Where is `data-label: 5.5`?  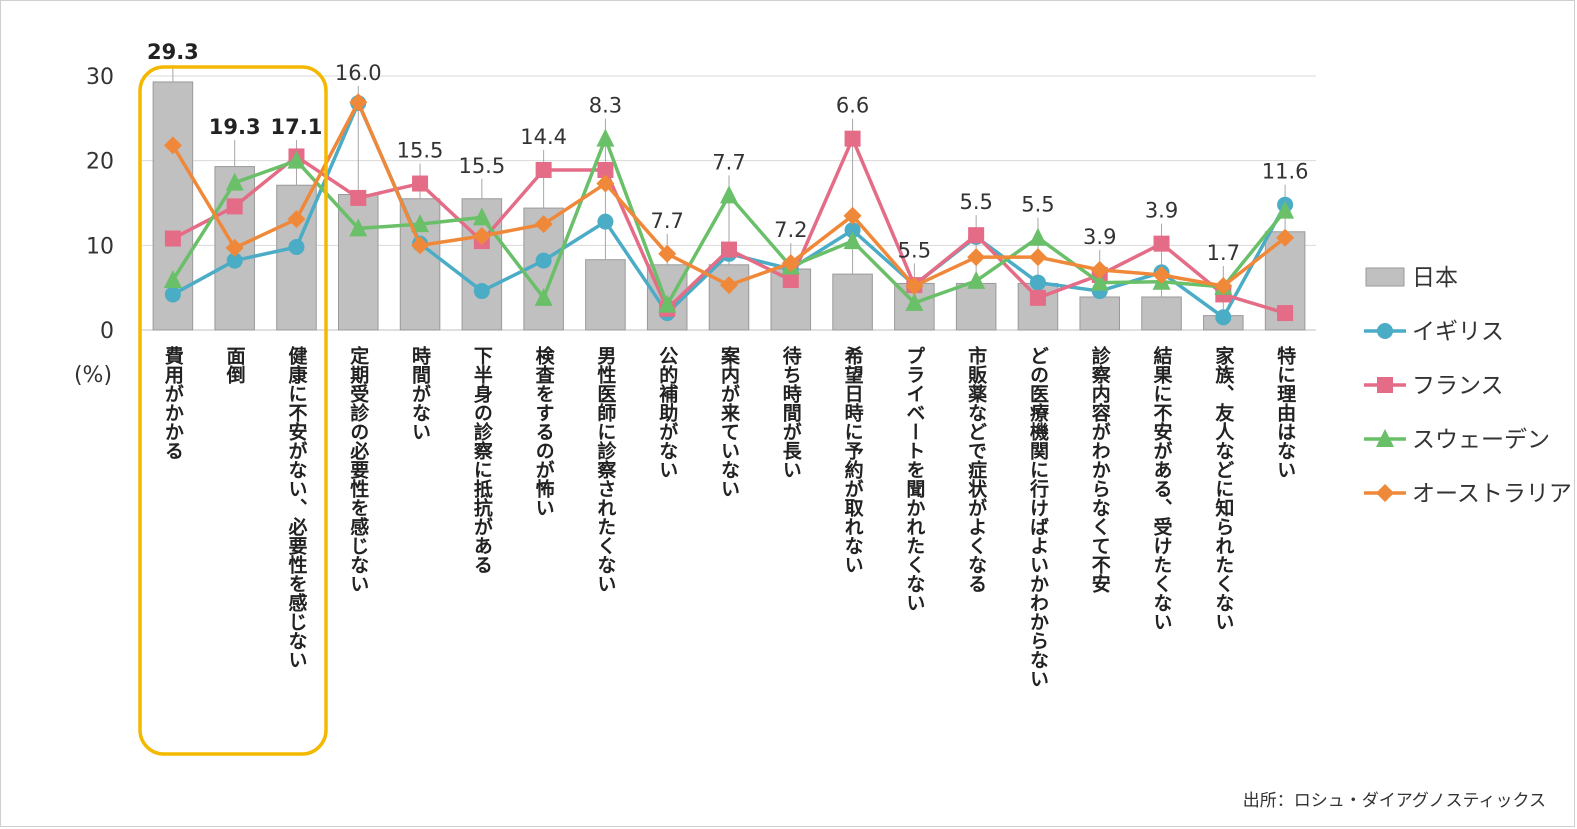 data-label: 5.5 is located at coordinates (1037, 205).